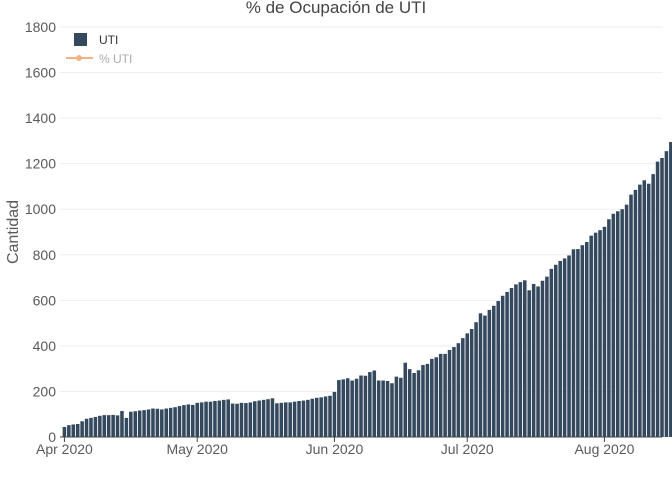 The width and height of the screenshot is (672, 480). What do you see at coordinates (80, 39) in the screenshot?
I see `legend-bar-swatch` at bounding box center [80, 39].